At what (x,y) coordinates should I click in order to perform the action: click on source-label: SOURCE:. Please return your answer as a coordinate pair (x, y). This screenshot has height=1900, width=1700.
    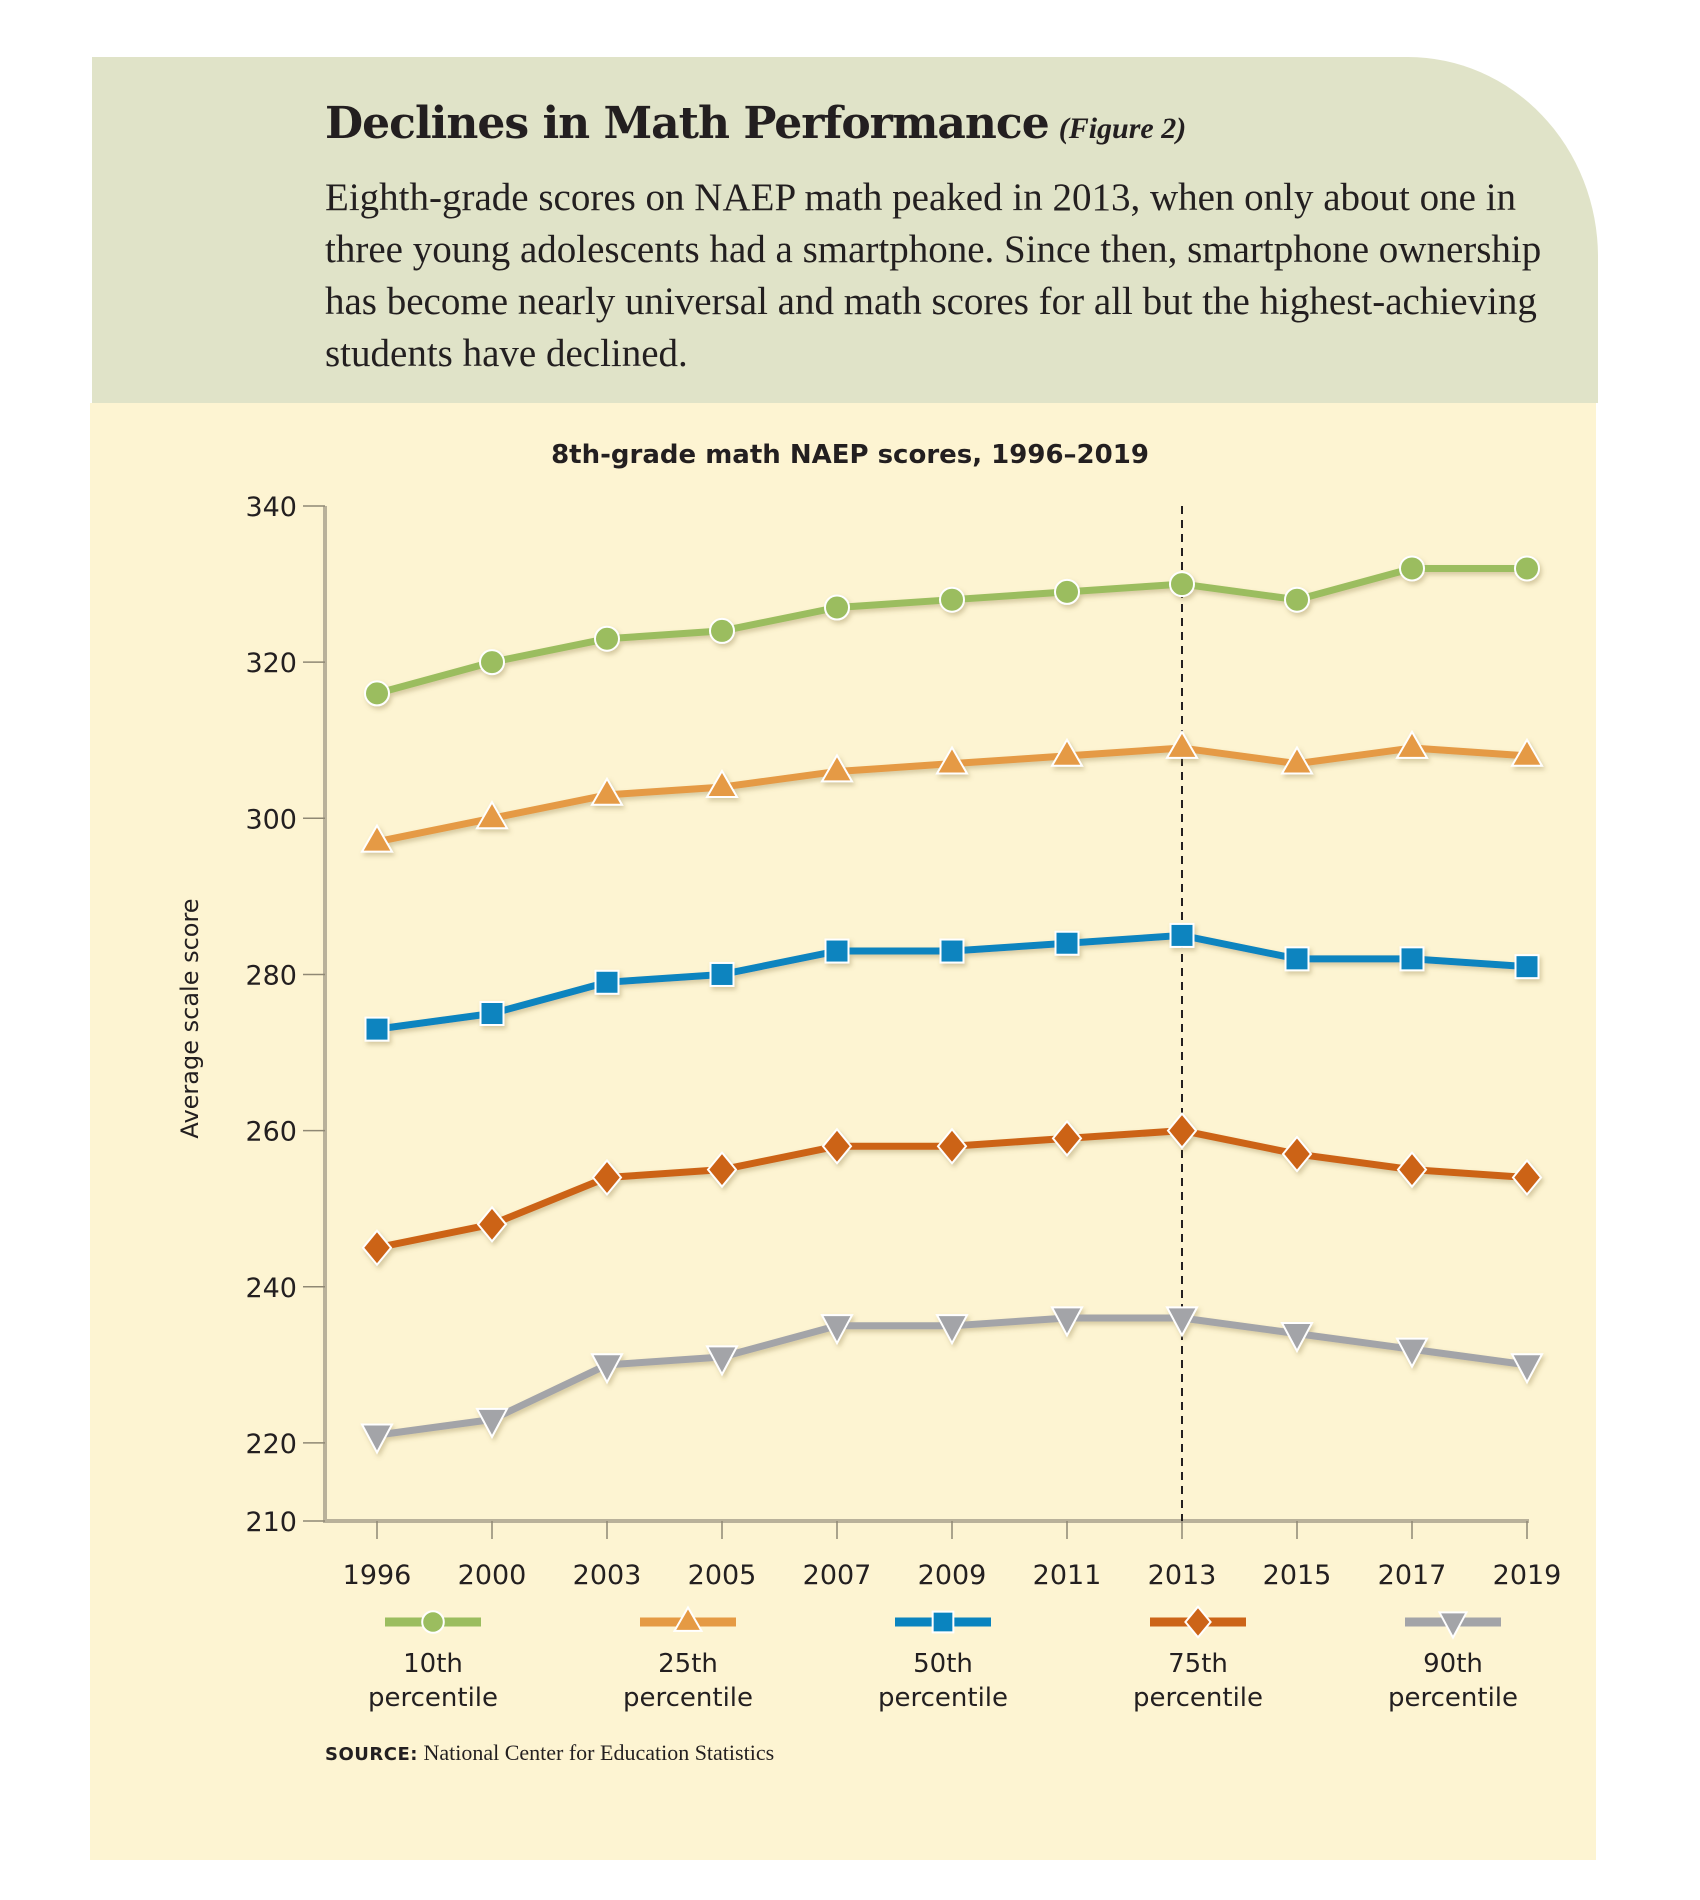
    Looking at the image, I should click on (371, 1754).